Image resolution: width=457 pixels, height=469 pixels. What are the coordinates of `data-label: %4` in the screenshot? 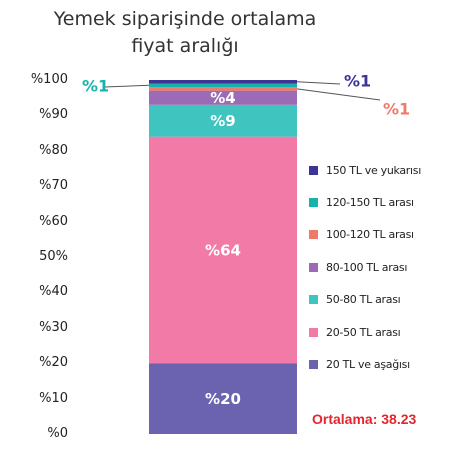 It's located at (222, 98).